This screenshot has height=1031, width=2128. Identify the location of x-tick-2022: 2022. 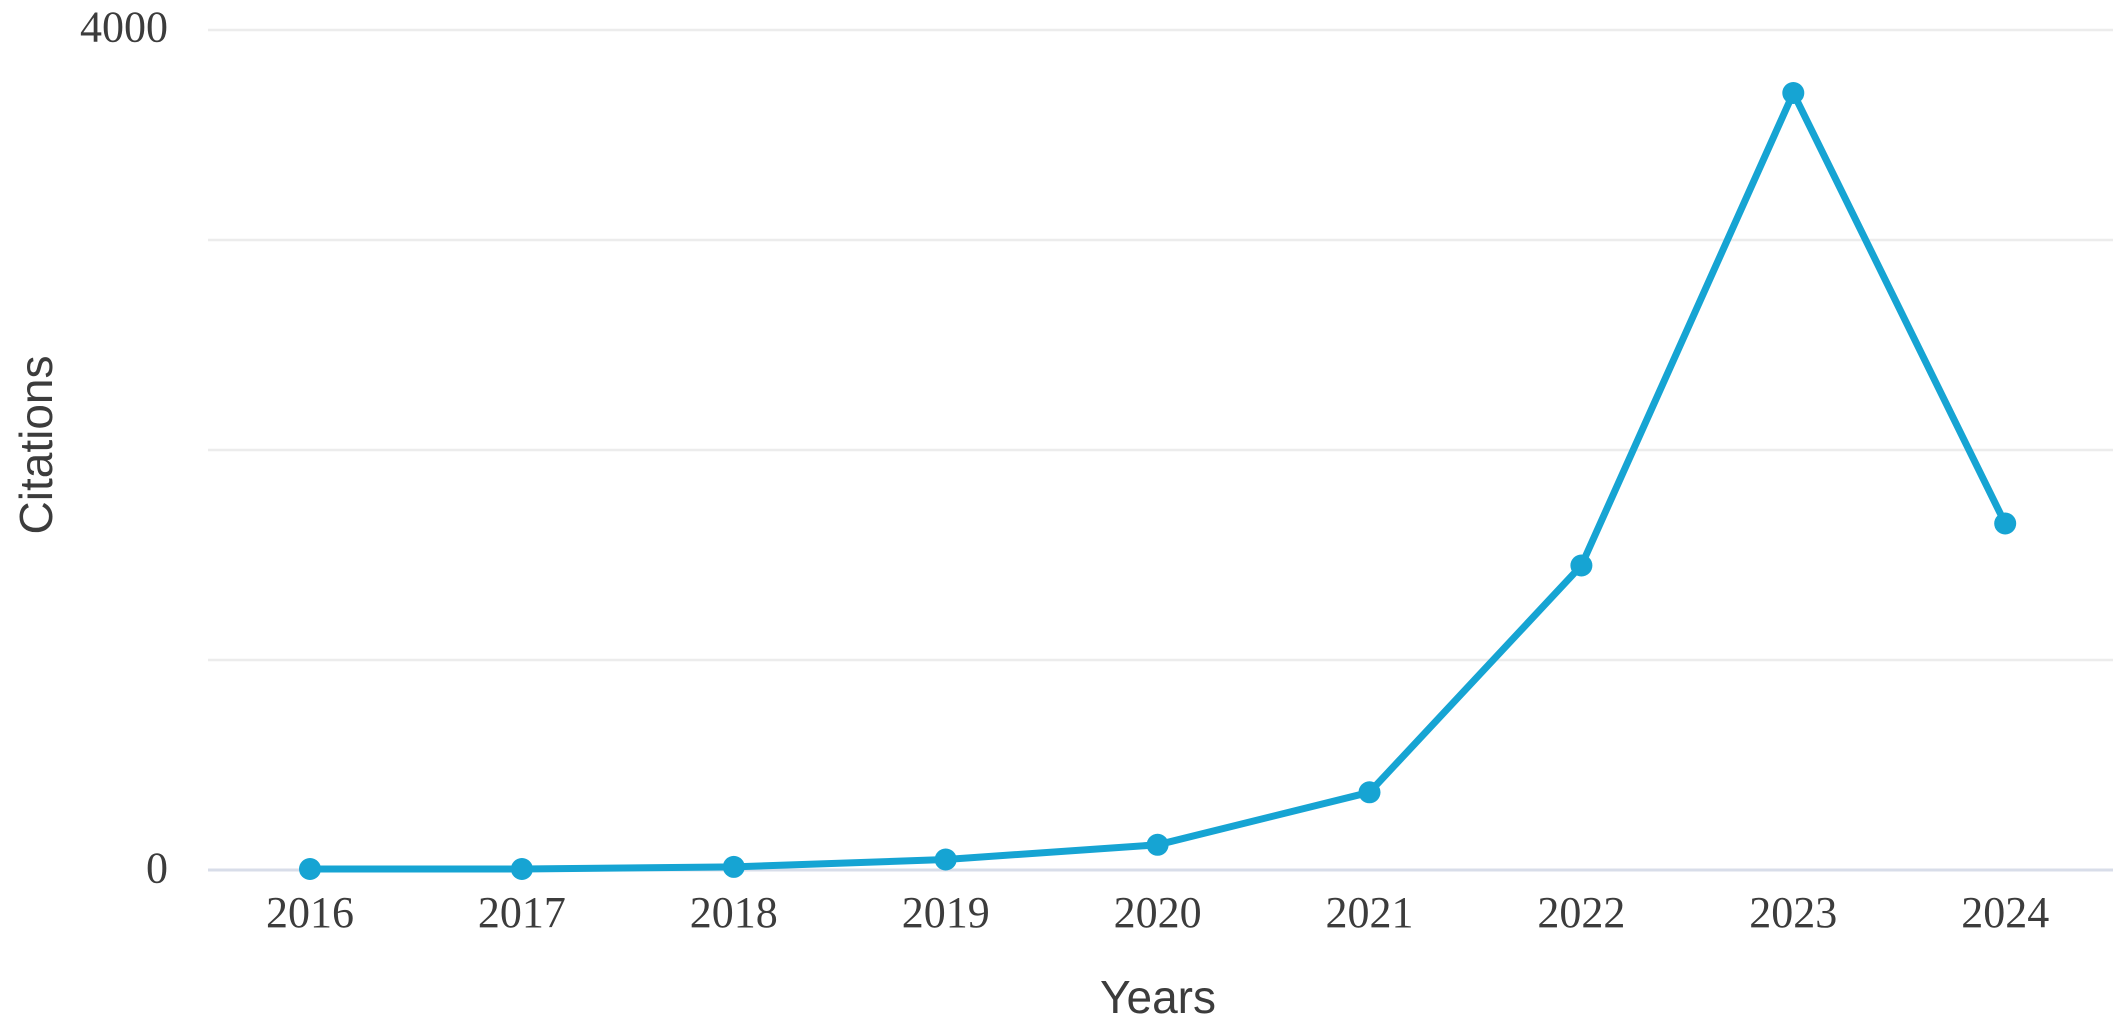
(1581, 912).